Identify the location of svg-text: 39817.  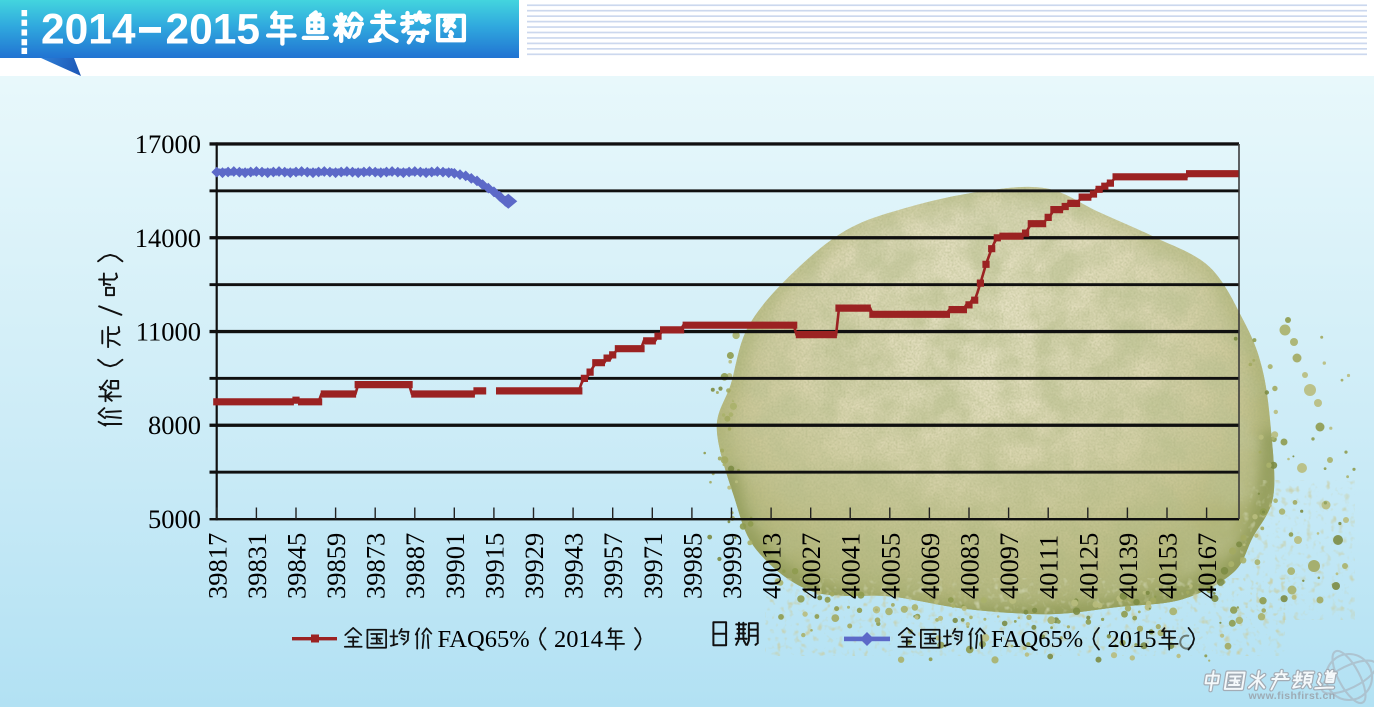
(217, 566).